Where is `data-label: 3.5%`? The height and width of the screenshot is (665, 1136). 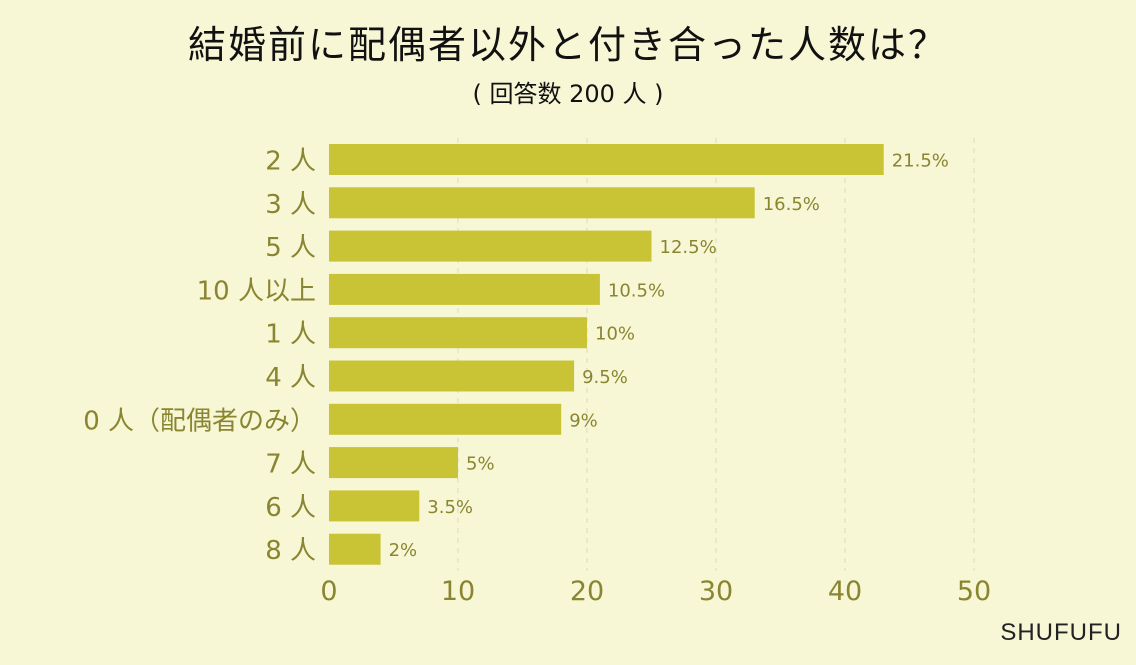
data-label: 3.5% is located at coordinates (450, 507).